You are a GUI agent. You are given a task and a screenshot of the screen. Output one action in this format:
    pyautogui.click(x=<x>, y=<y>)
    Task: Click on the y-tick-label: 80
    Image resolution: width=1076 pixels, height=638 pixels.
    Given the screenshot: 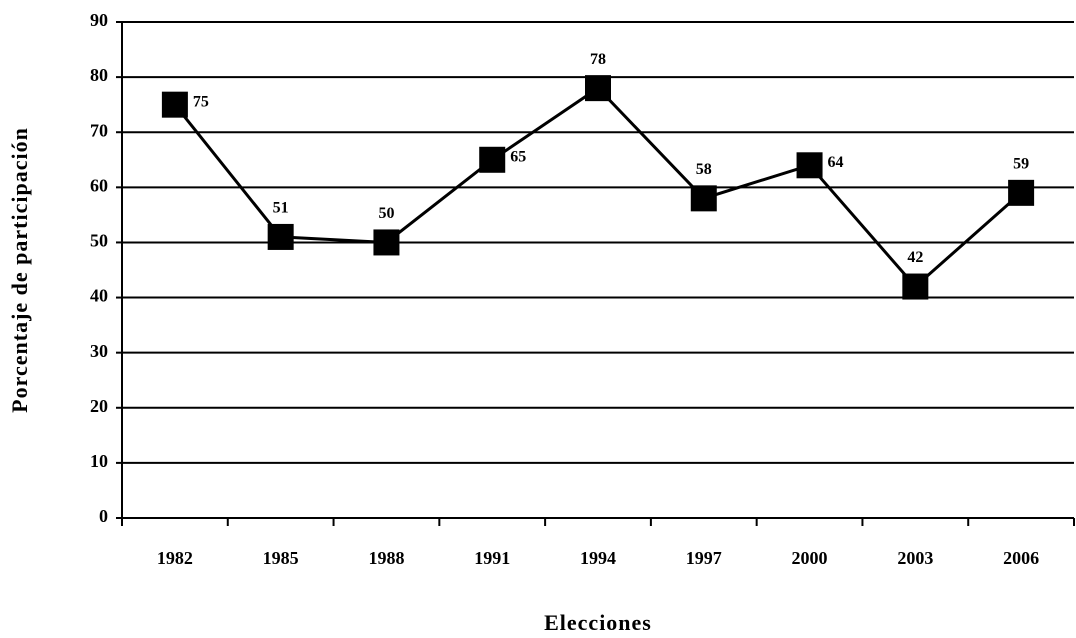 What is the action you would take?
    pyautogui.click(x=99, y=75)
    